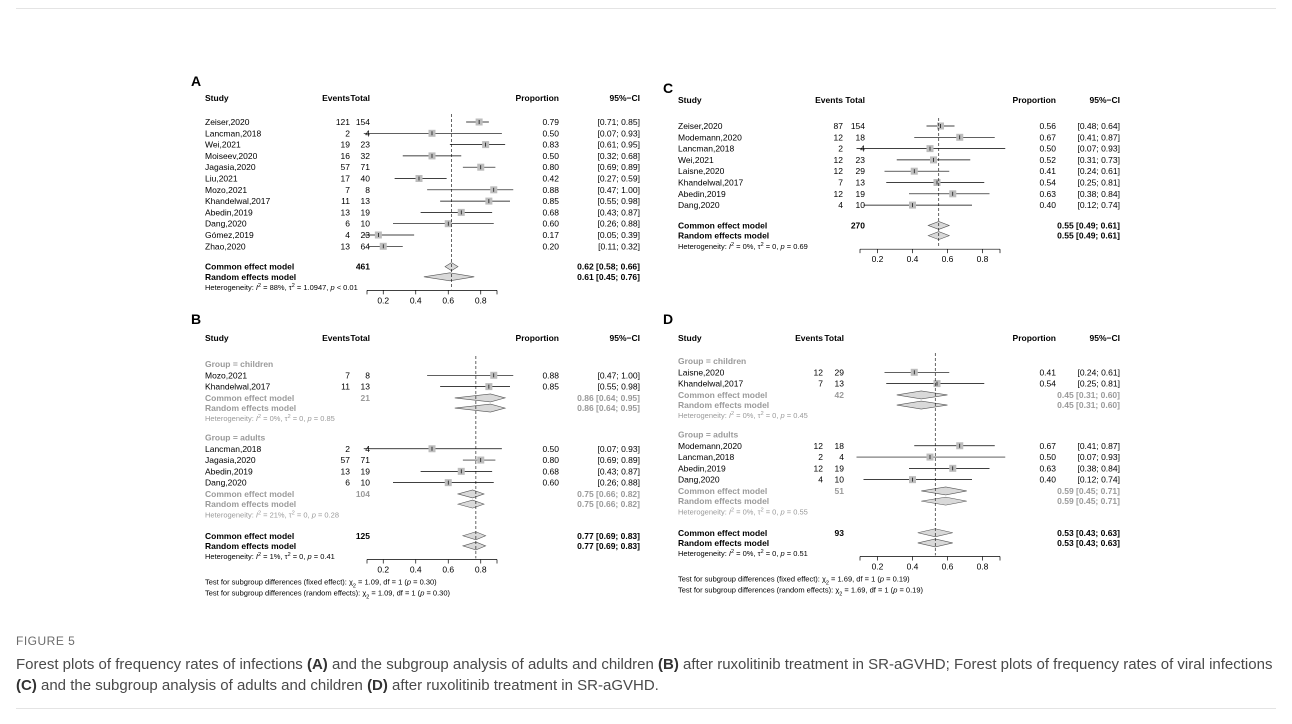 This screenshot has width=1292, height=724. I want to click on common-effect-estimate: 0.45 [0.31; 0.60], so click(1088, 395).